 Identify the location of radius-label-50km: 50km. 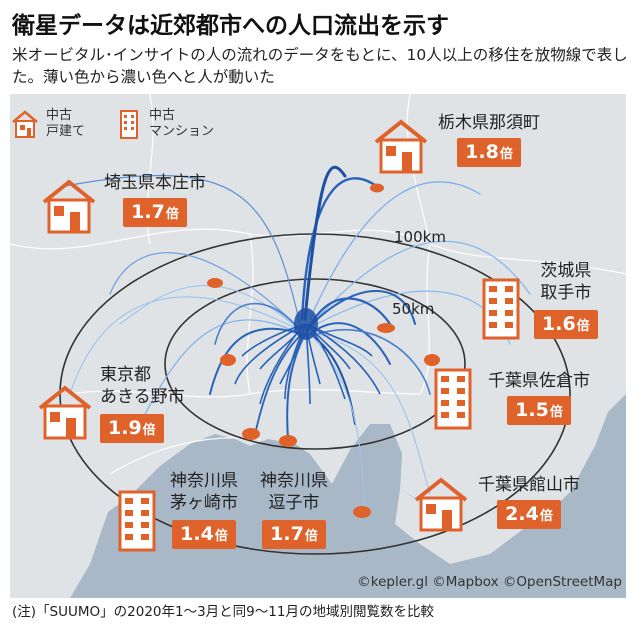
(413, 309).